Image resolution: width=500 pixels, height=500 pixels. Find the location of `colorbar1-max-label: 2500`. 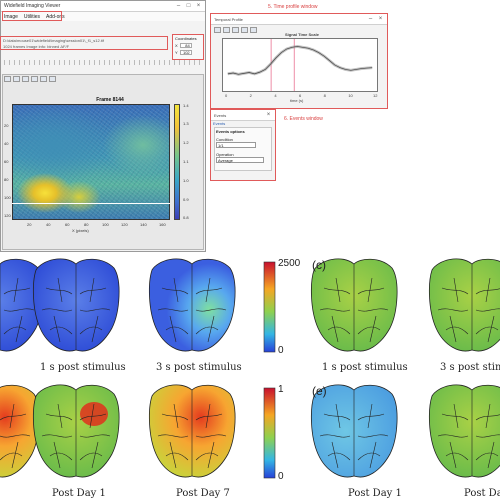

colorbar1-max-label: 2500 is located at coordinates (289, 263).